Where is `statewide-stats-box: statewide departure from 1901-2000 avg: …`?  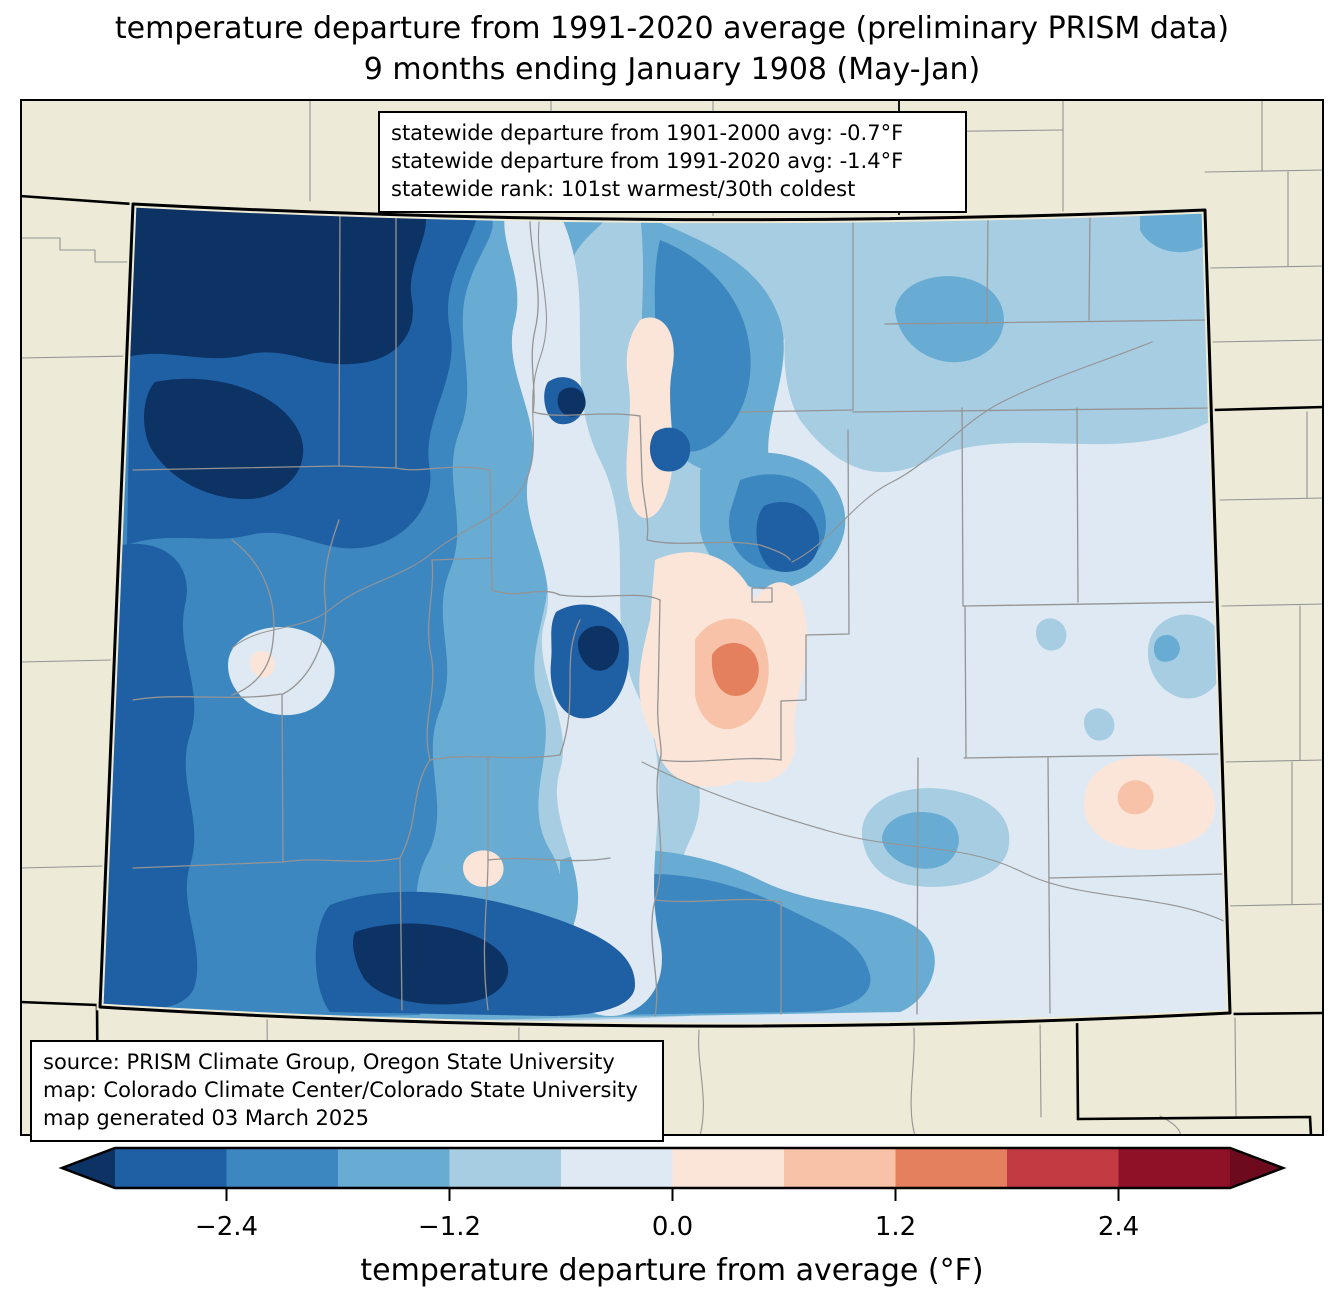
statewide-stats-box: statewide departure from 1901-2000 avg: … is located at coordinates (672, 162).